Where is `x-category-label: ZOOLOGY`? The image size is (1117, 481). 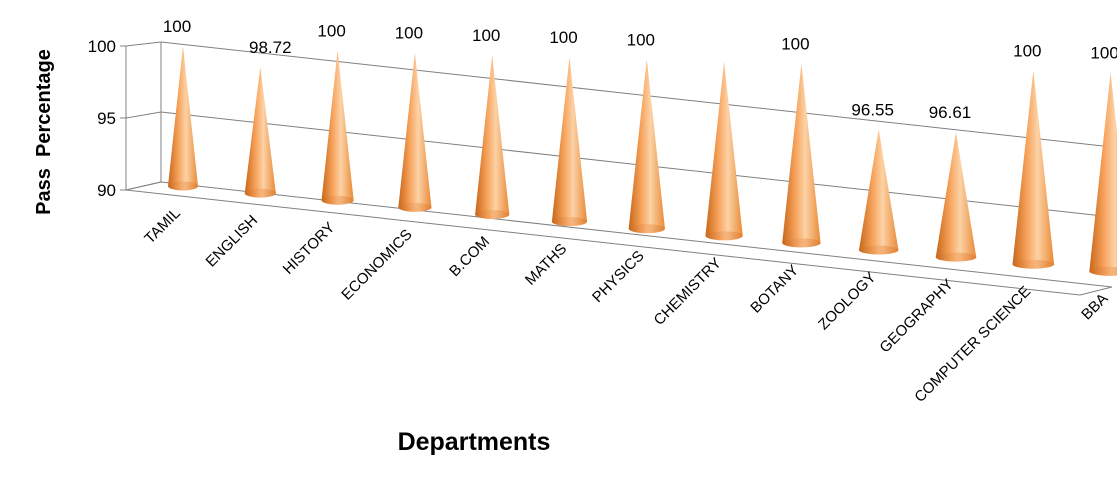 x-category-label: ZOOLOGY is located at coordinates (847, 301).